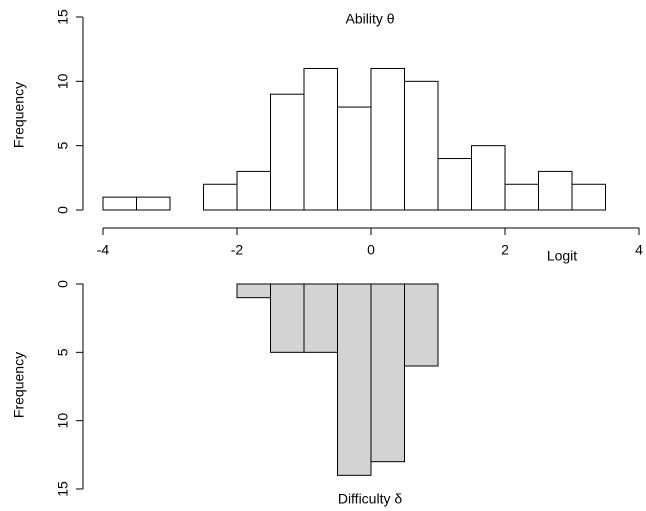 The image size is (646, 511). What do you see at coordinates (370, 499) in the screenshot?
I see `chart-title: Difficulty δ` at bounding box center [370, 499].